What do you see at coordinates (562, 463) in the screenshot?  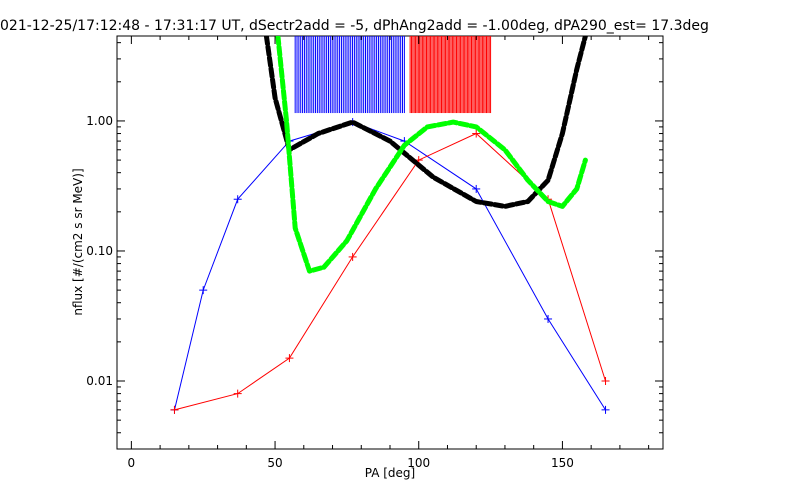 I see `x-tick-label: 150` at bounding box center [562, 463].